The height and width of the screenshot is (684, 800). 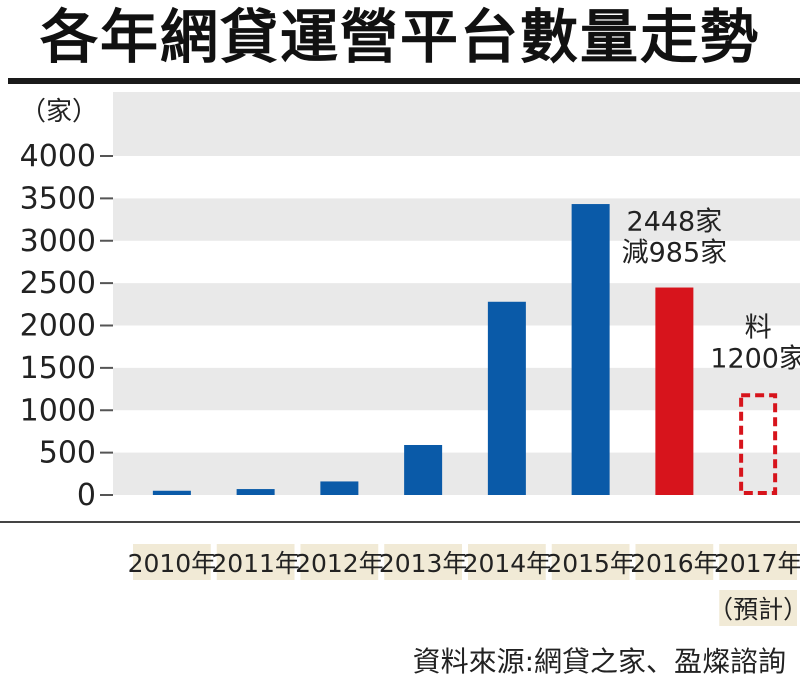 I want to click on x-tick-label: 2013年, so click(x=423, y=563).